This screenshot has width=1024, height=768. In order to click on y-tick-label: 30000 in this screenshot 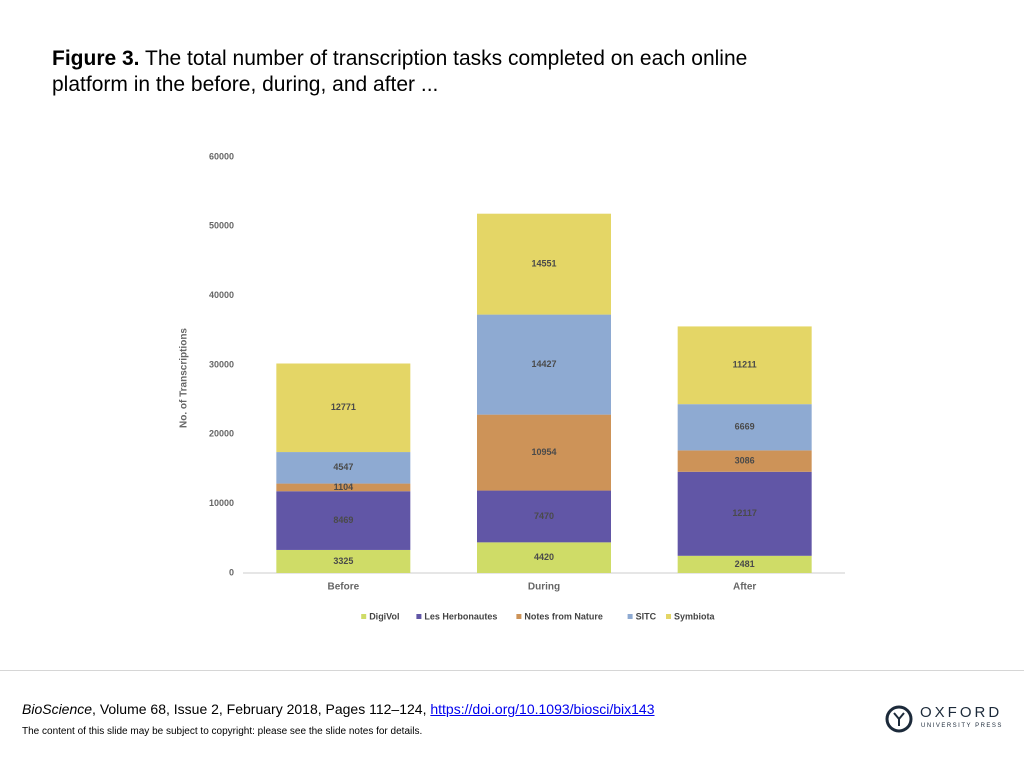, I will do `click(221, 364)`.